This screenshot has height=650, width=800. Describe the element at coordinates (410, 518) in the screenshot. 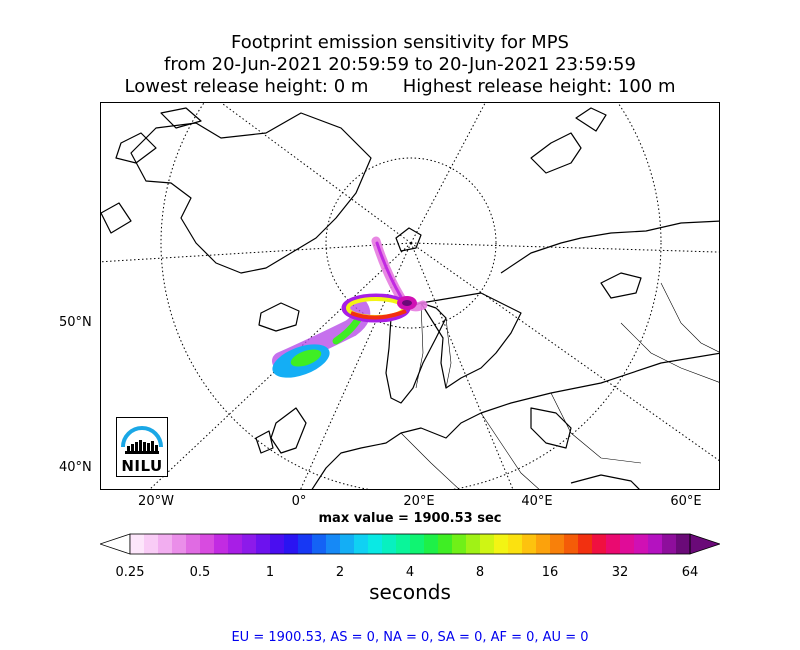

I see `max-value-label: max value = 1900.53 sec` at that location.